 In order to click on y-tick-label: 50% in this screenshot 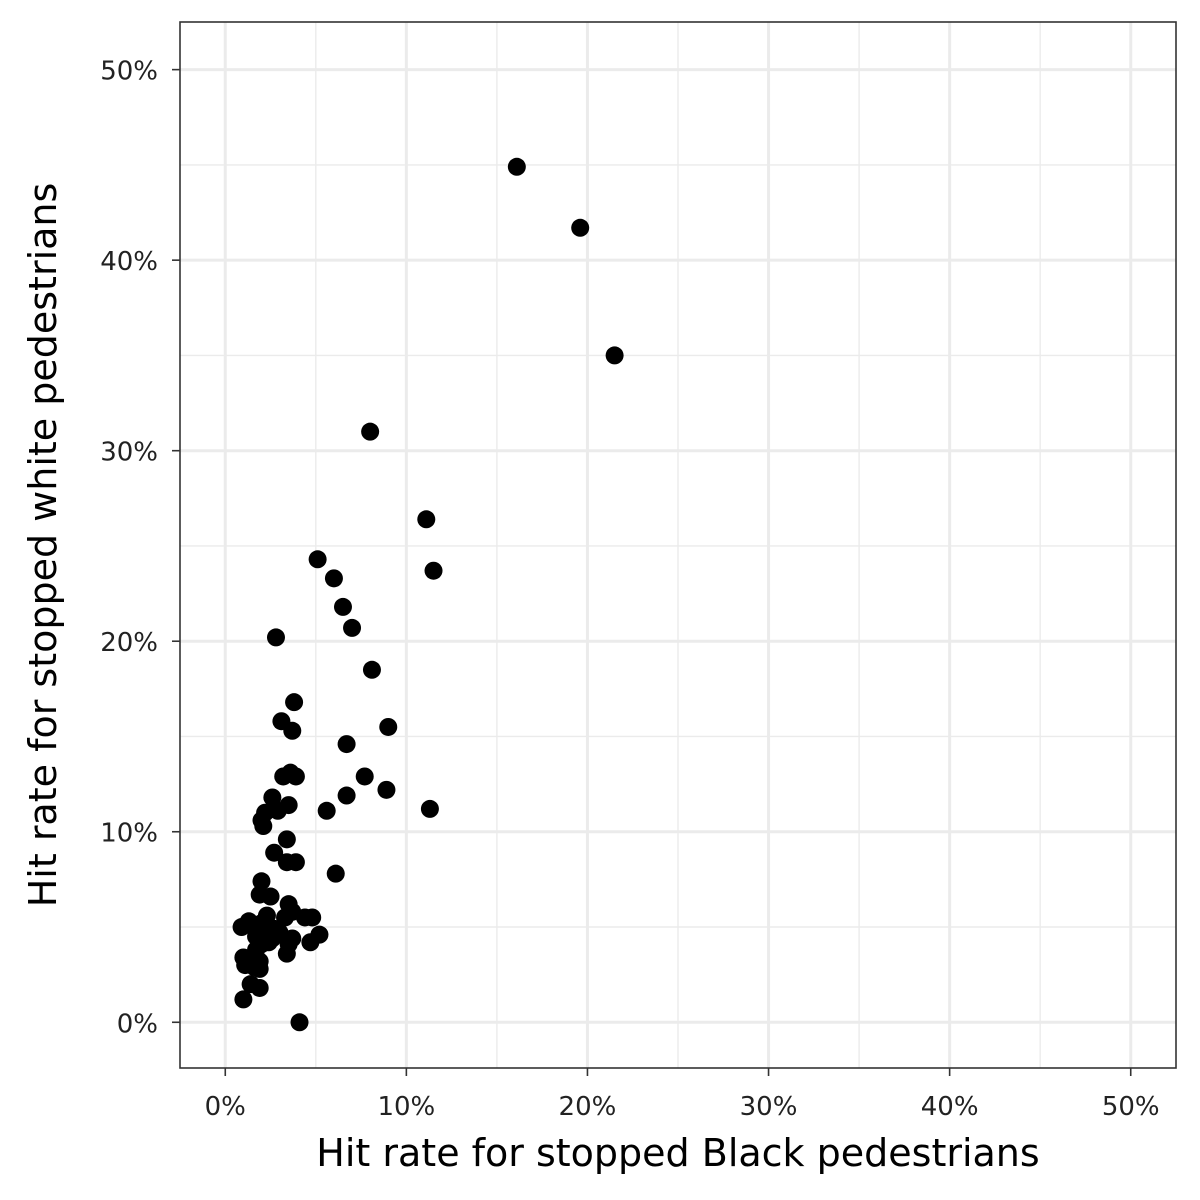, I will do `click(129, 72)`.